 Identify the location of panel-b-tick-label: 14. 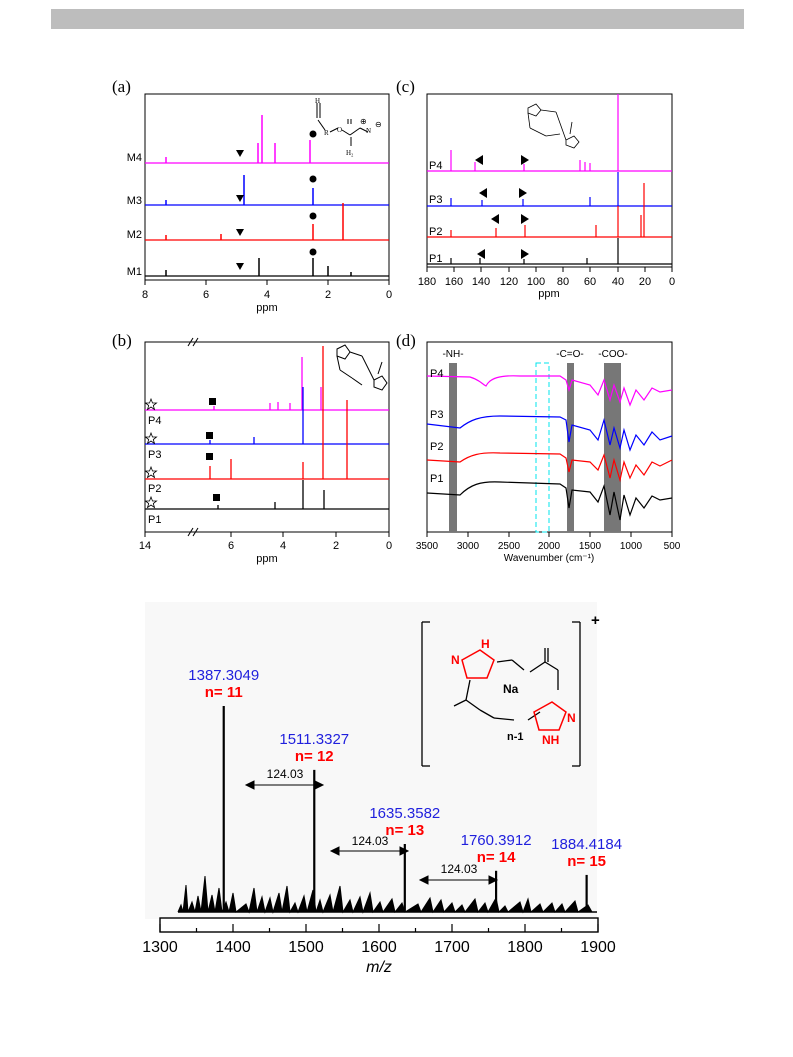
(145, 546).